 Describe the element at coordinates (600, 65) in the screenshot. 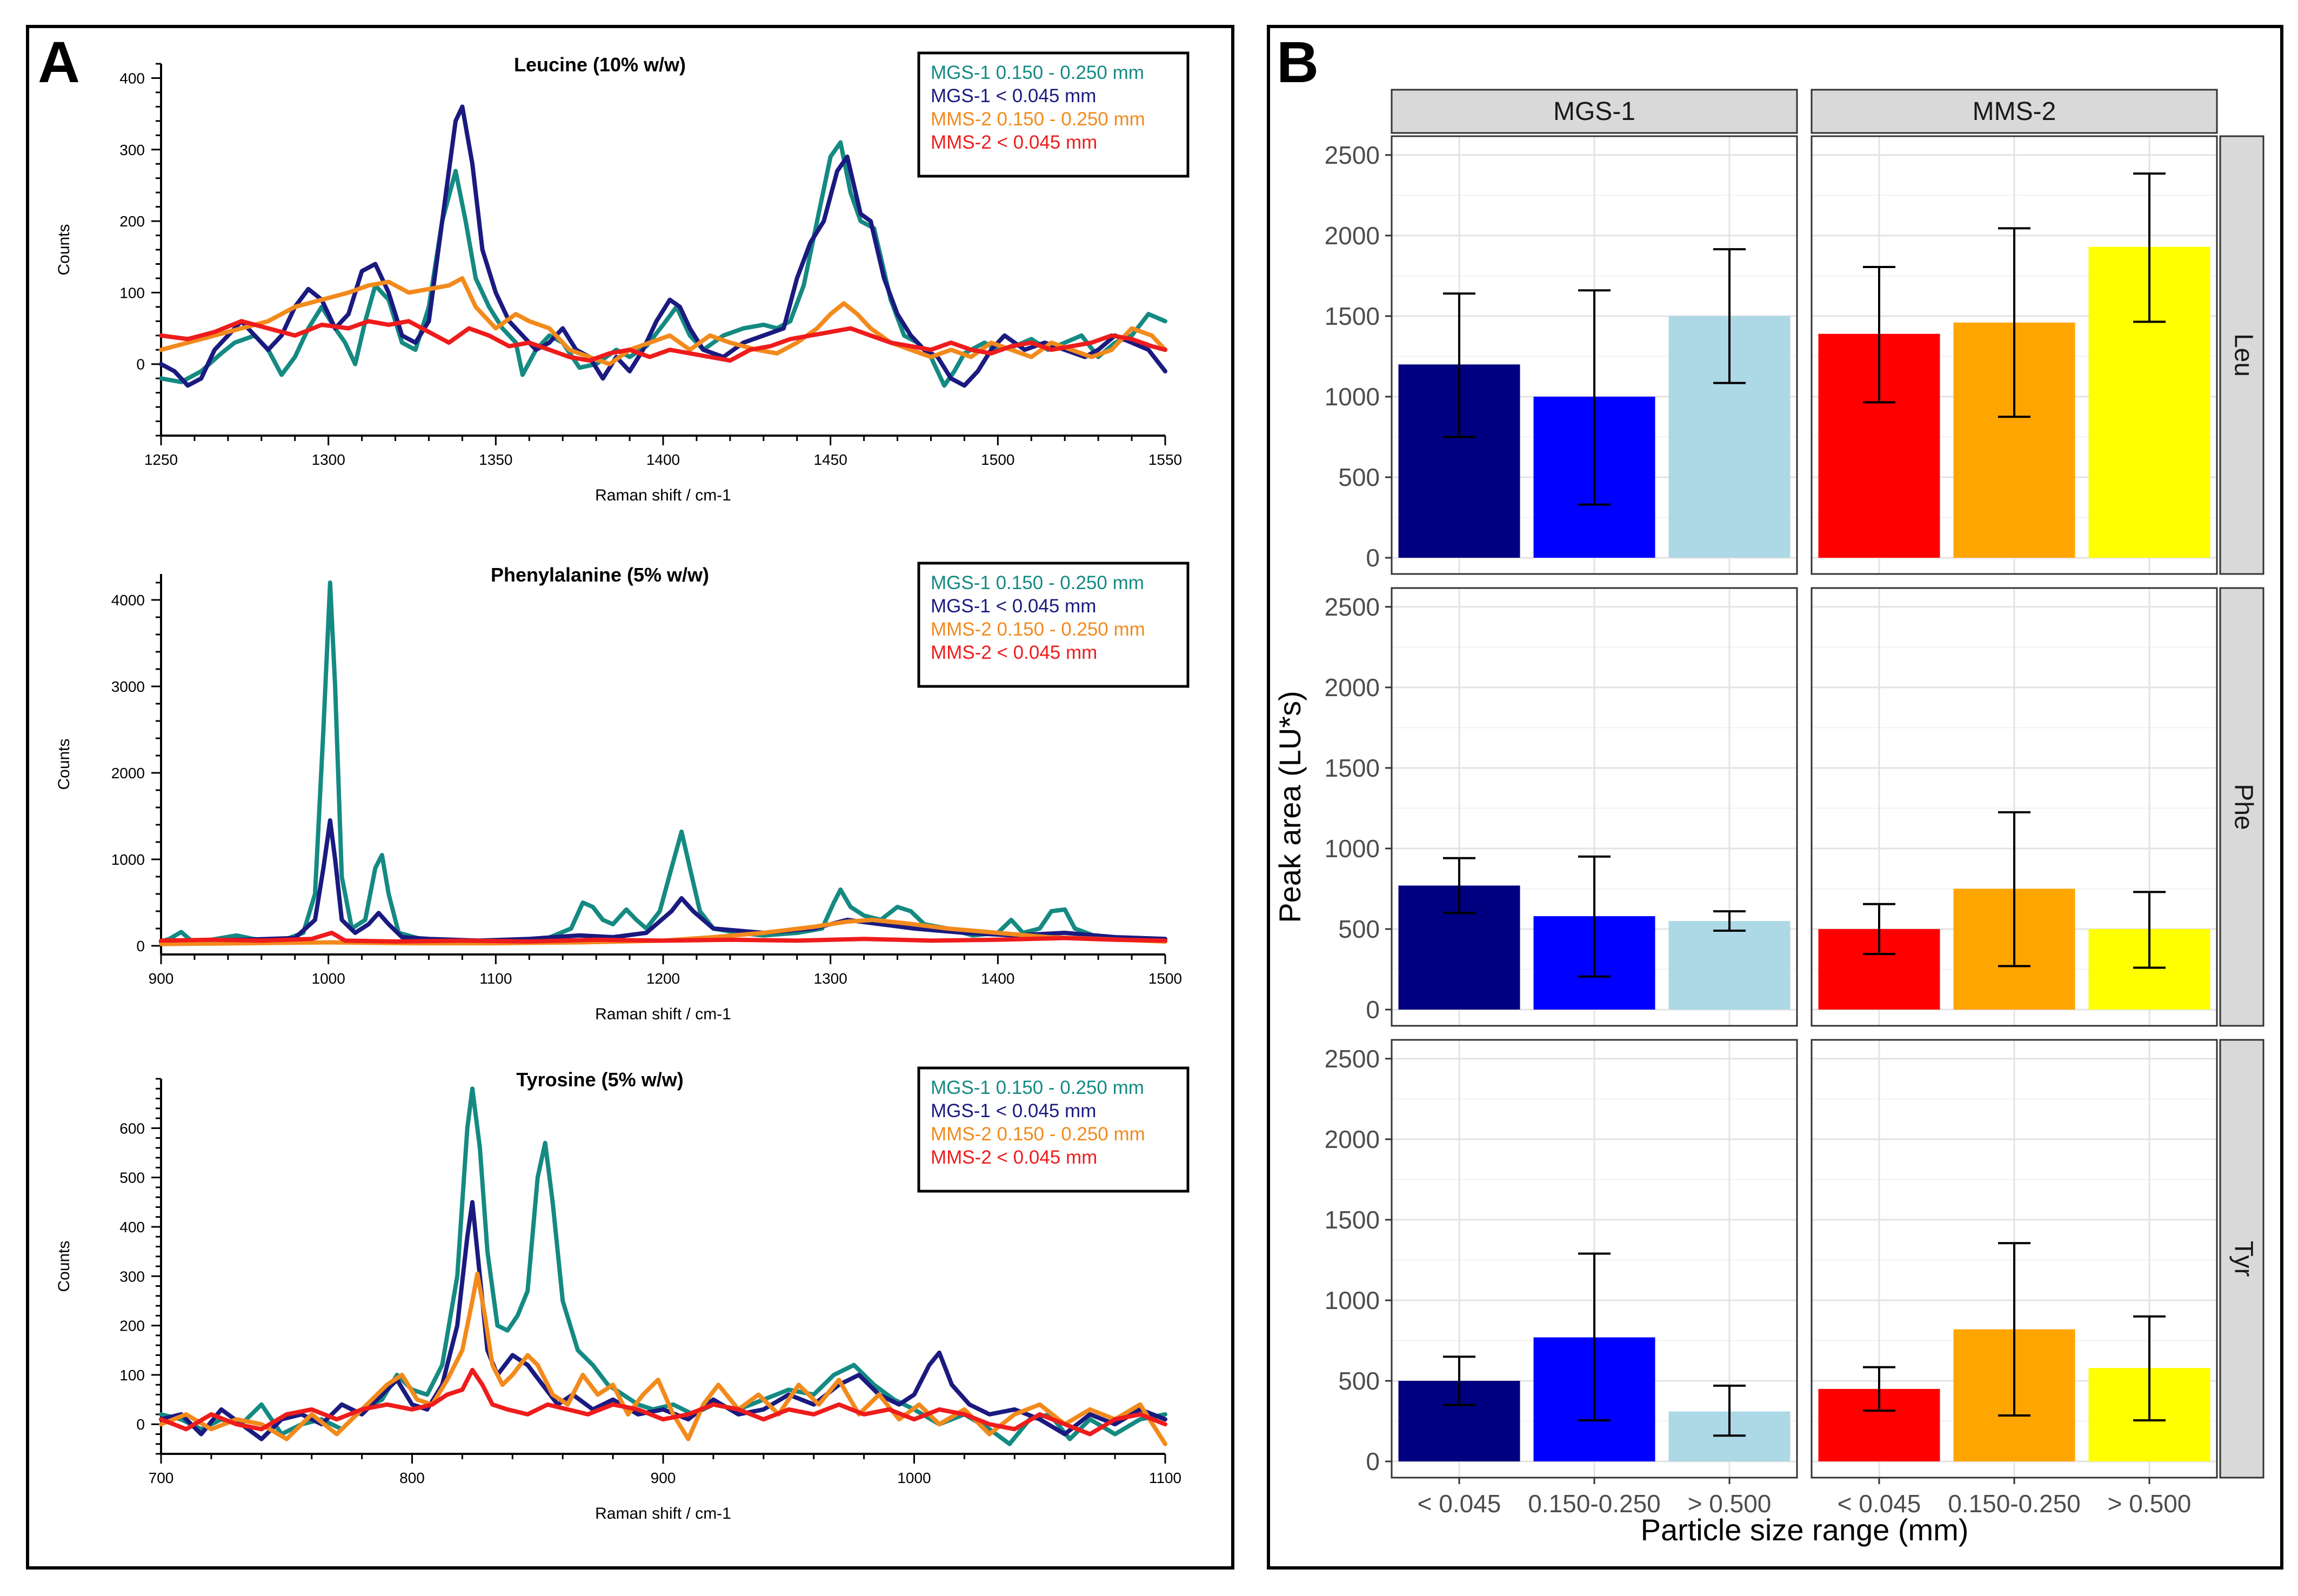

I see `chart-title: Leucine (10% w/w)` at that location.